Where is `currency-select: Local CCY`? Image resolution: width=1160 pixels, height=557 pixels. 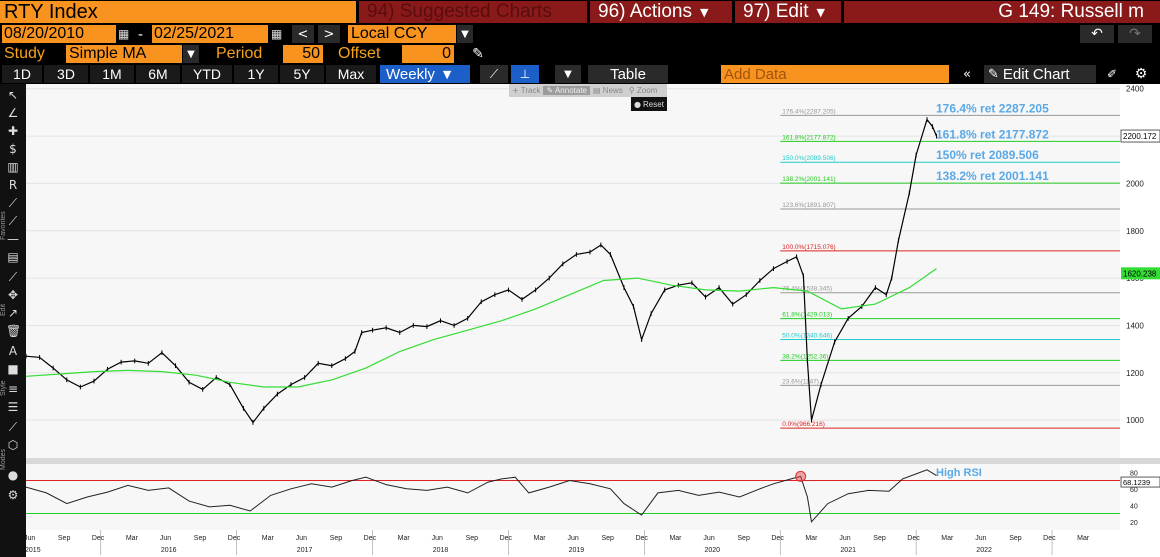
currency-select: Local CCY is located at coordinates (402, 34).